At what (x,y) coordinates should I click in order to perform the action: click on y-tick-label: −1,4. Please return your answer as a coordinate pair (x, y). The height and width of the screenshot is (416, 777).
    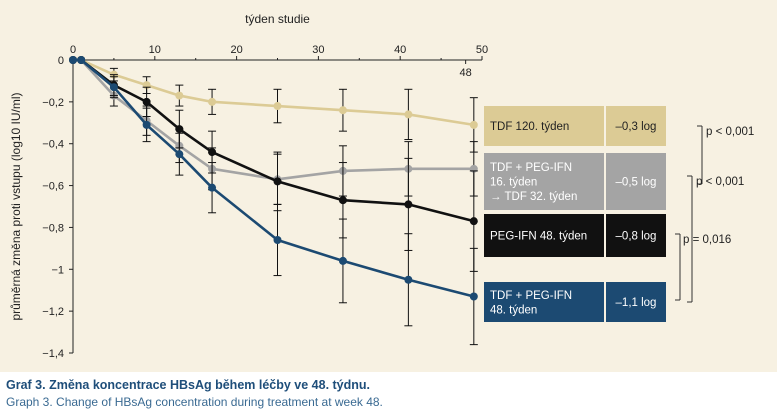
    Looking at the image, I should click on (53, 354).